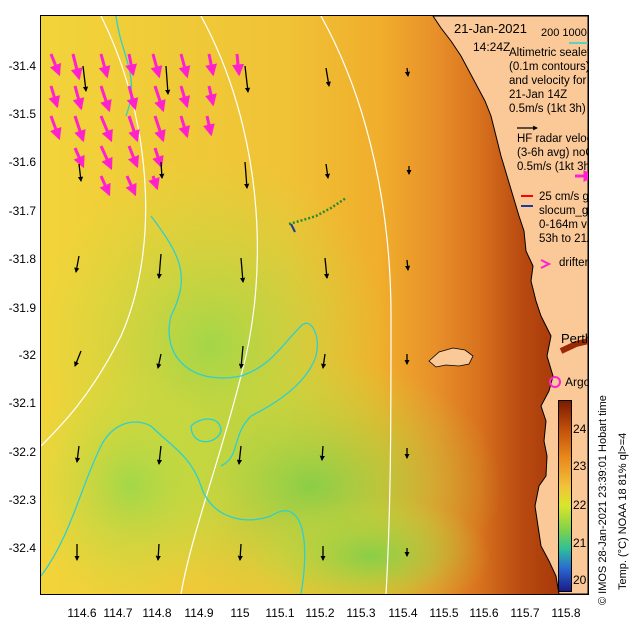 This screenshot has width=640, height=630. I want to click on temperature-colorbar, so click(565, 496).